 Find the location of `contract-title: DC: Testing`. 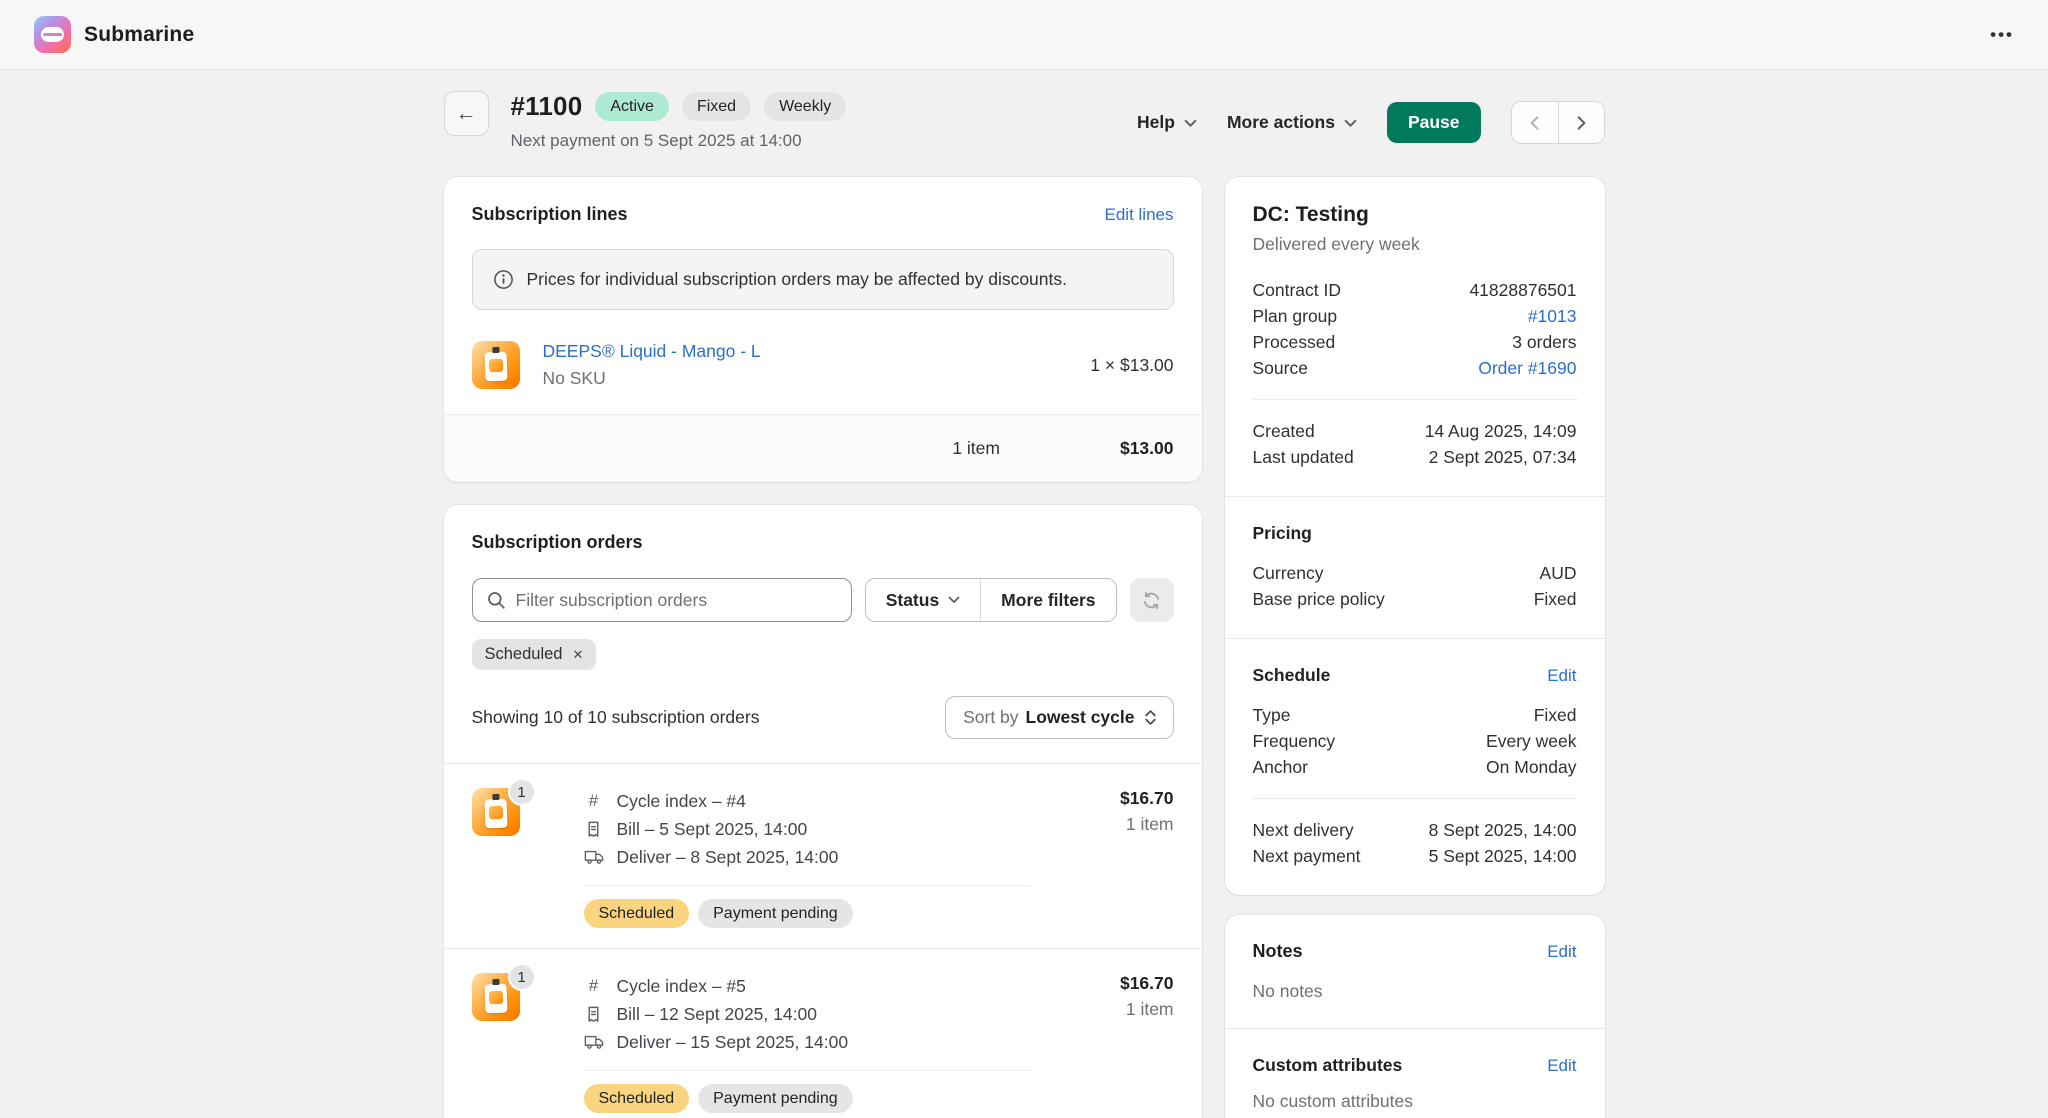

contract-title: DC: Testing is located at coordinates (1310, 214).